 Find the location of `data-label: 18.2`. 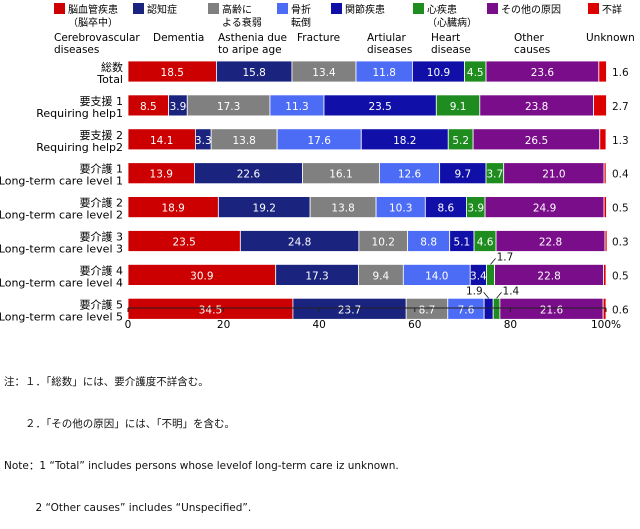

data-label: 18.2 is located at coordinates (404, 141).